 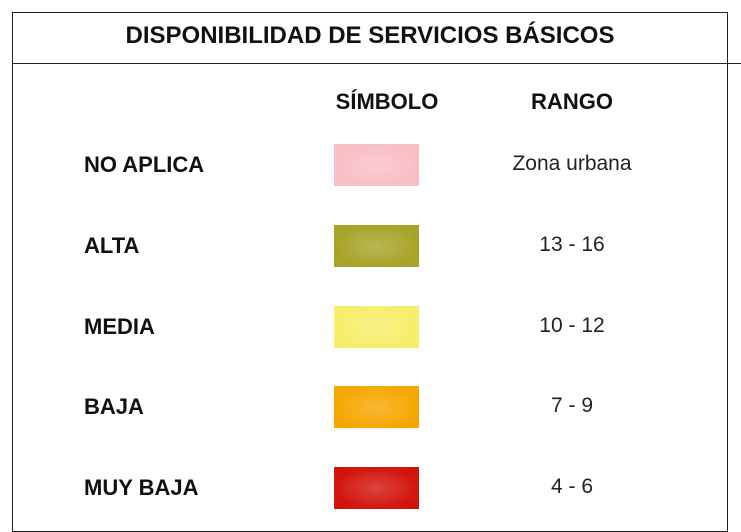 What do you see at coordinates (141, 488) in the screenshot?
I see `row-label: MUY BAJA` at bounding box center [141, 488].